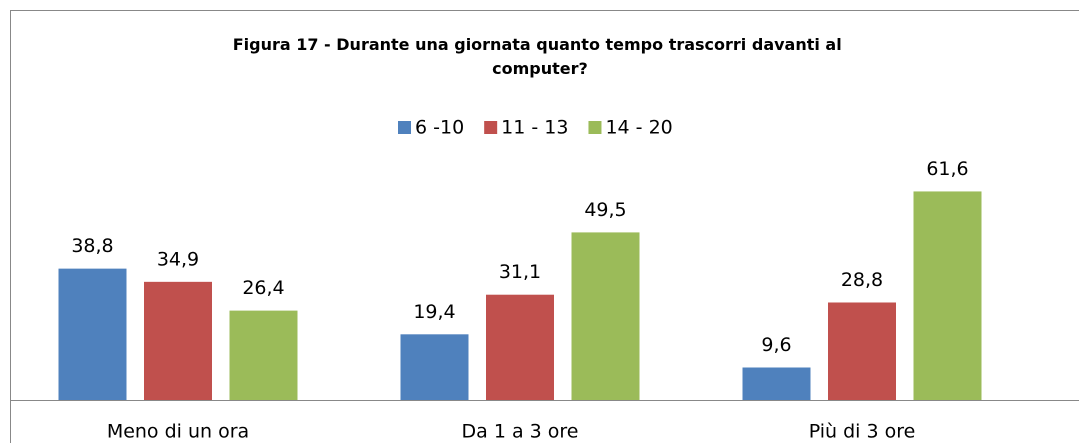 The height and width of the screenshot is (443, 1079). What do you see at coordinates (520, 272) in the screenshot?
I see `data-label: 31,1` at bounding box center [520, 272].